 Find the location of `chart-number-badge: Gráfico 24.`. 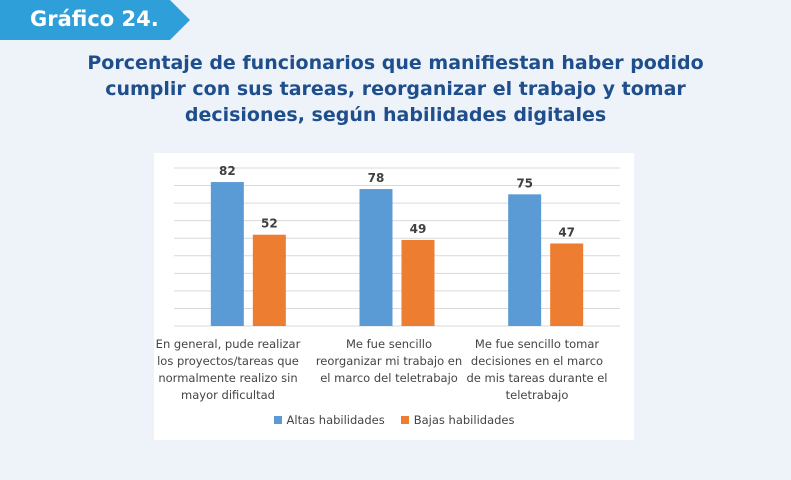

chart-number-badge: Gráfico 24. is located at coordinates (95, 20).